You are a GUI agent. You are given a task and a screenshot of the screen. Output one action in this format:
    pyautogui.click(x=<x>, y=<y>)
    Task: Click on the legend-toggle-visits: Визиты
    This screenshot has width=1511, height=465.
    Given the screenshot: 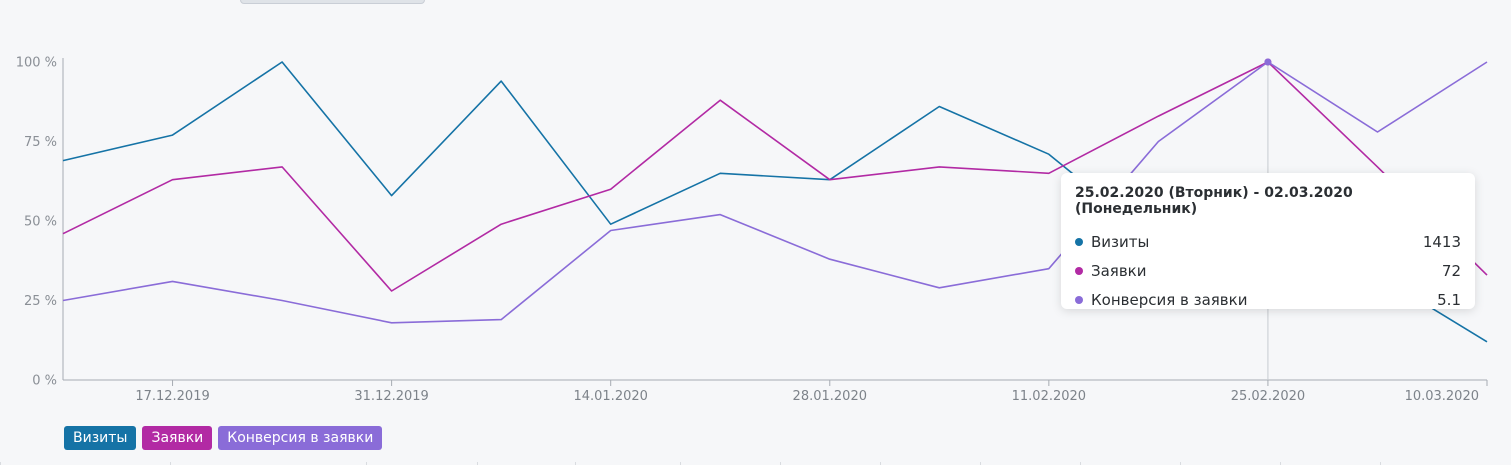 What is the action you would take?
    pyautogui.click(x=100, y=438)
    